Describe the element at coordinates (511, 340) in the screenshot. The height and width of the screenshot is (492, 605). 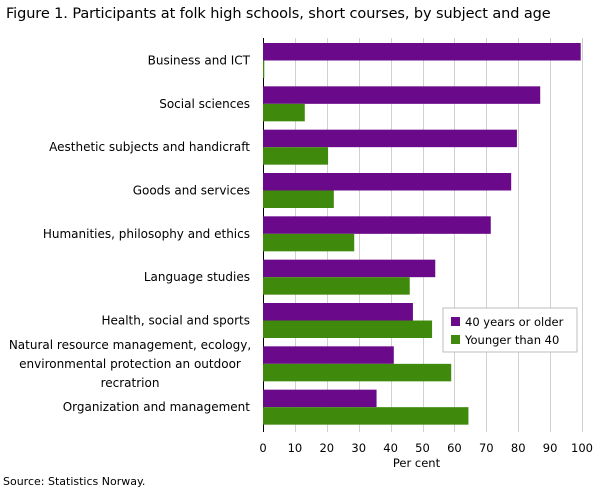
I see `legend-label-younger-40: Younger than 40` at that location.